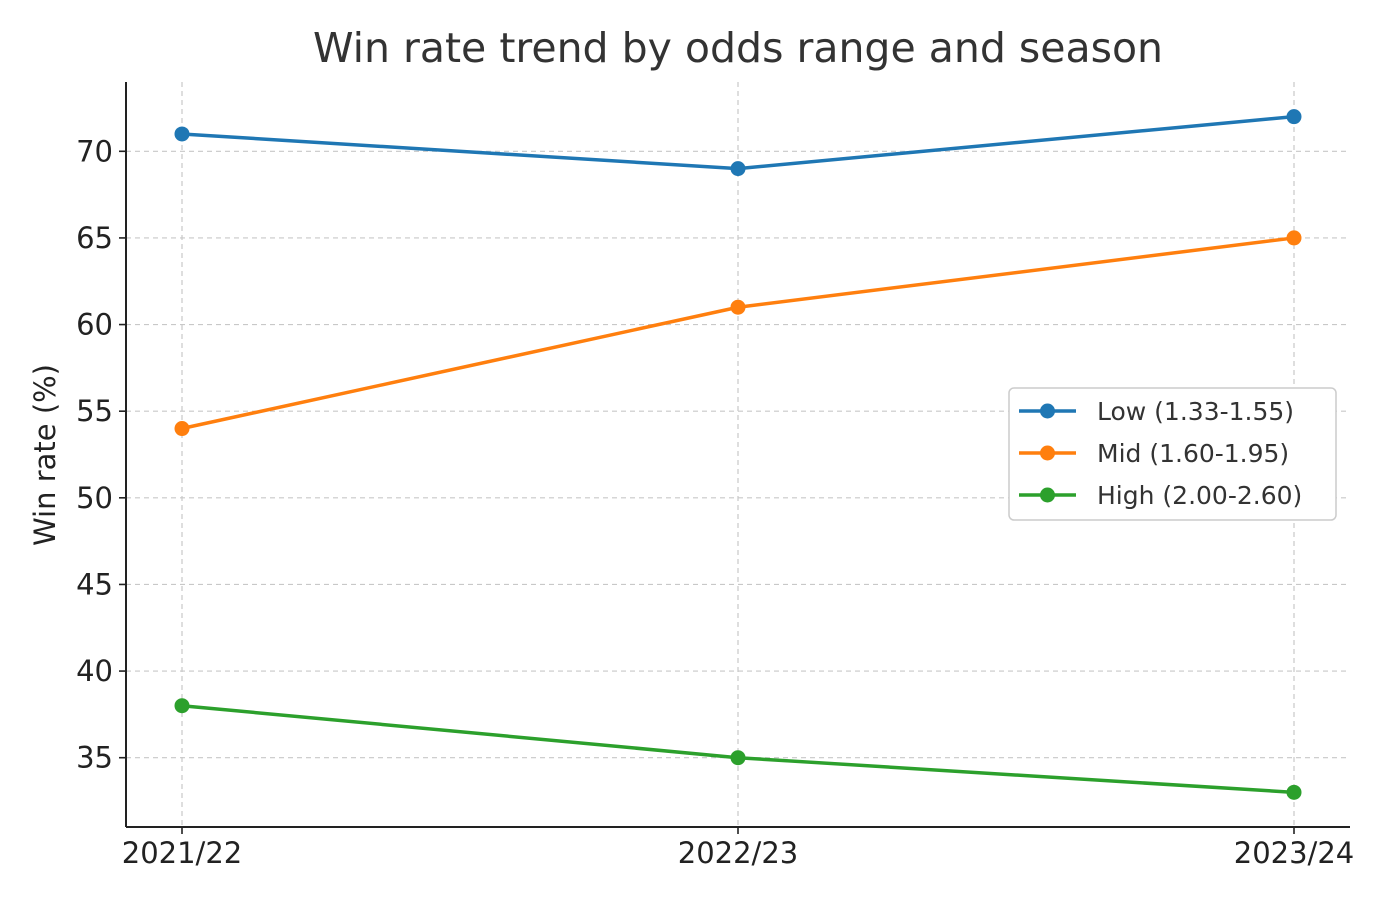 This screenshot has height=900, width=1400. What do you see at coordinates (45, 455) in the screenshot?
I see `y-axis-label: Win rate (%)` at bounding box center [45, 455].